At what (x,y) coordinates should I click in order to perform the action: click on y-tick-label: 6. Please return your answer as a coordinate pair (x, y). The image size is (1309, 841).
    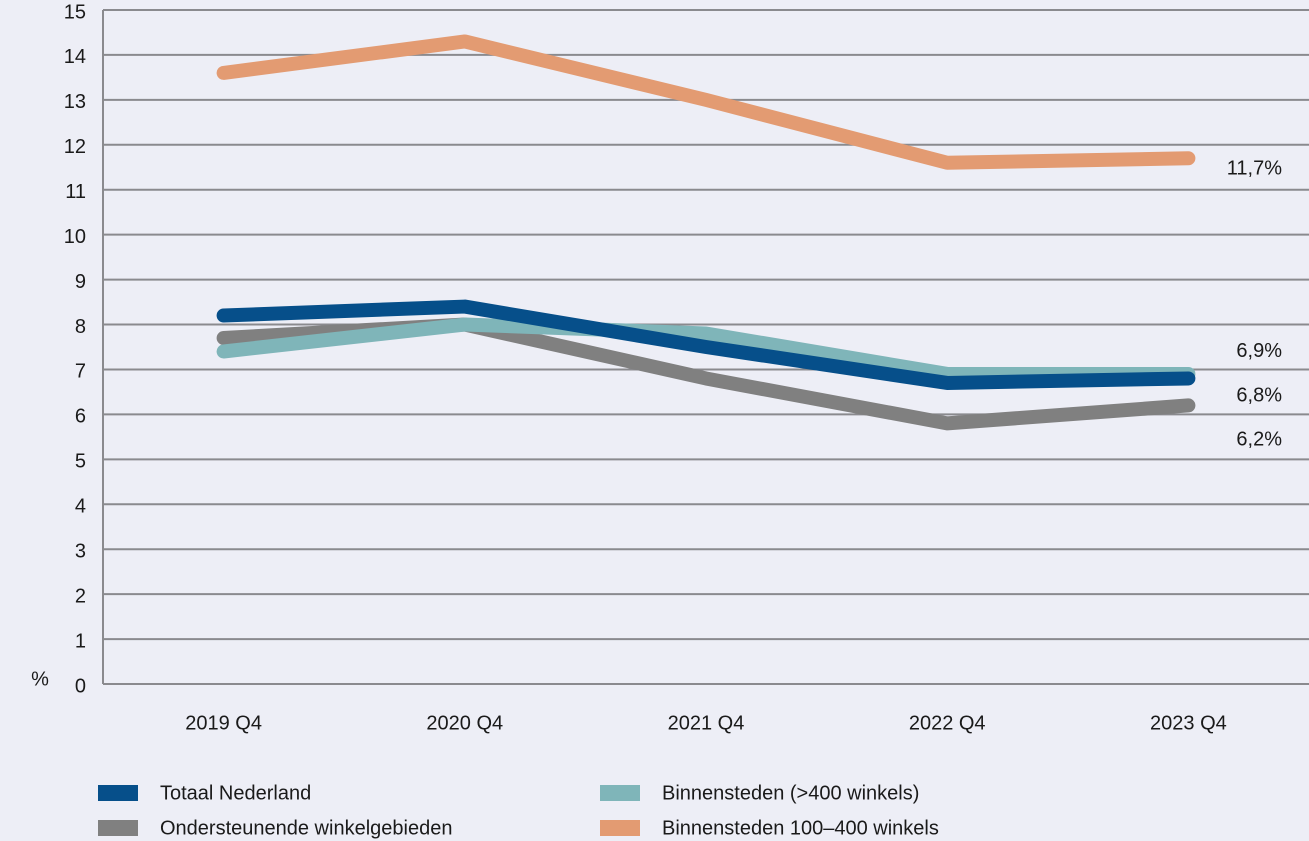
    Looking at the image, I should click on (80, 417).